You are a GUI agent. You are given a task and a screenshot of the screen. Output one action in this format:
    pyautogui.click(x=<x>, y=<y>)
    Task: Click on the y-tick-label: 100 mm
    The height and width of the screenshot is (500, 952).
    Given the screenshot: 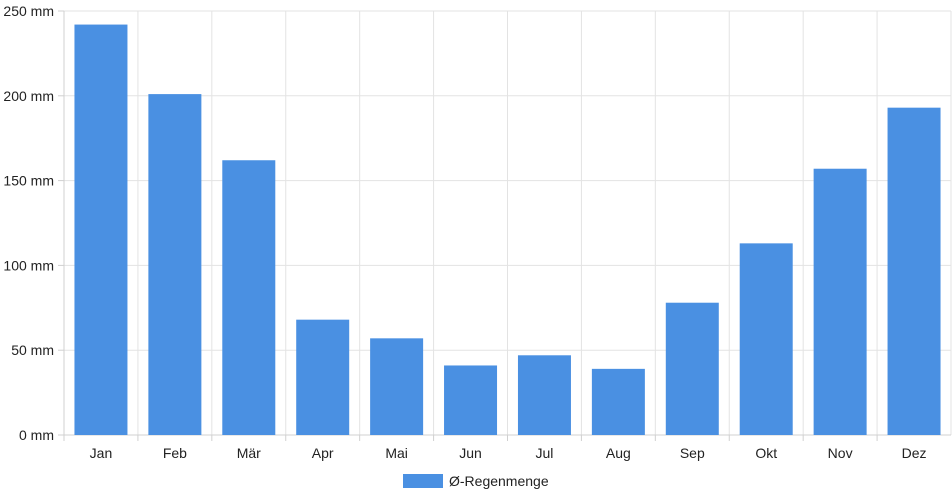 What is the action you would take?
    pyautogui.click(x=28, y=265)
    